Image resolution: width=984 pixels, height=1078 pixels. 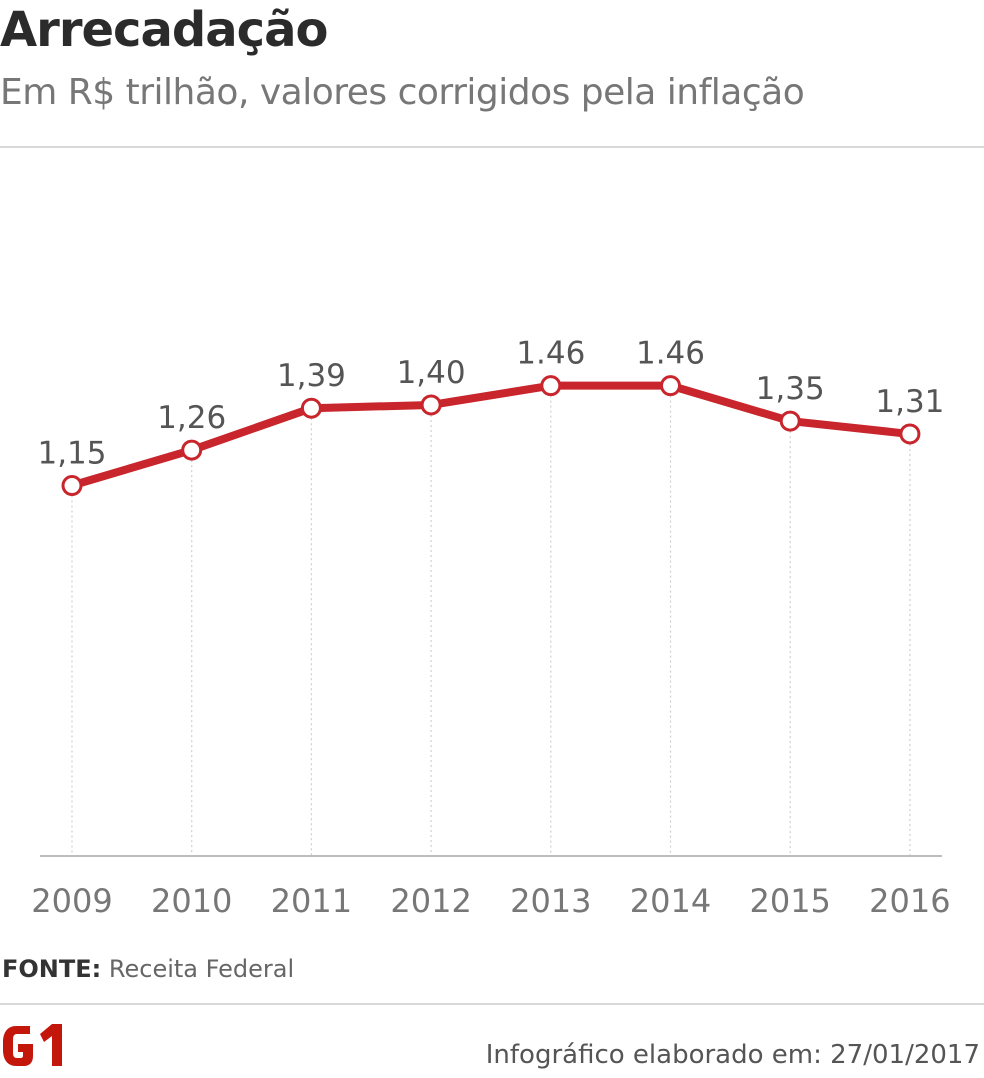 I want to click on top-divider, so click(x=492, y=147).